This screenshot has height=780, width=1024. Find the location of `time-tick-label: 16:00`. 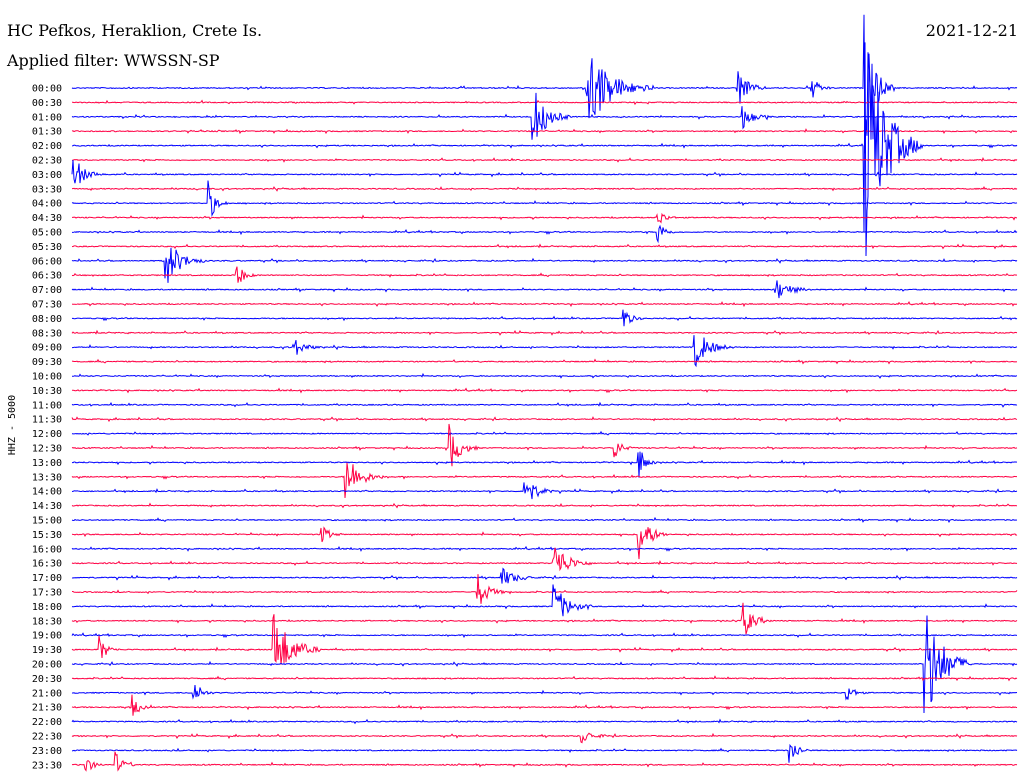

time-tick-label: 16:00 is located at coordinates (47, 549).